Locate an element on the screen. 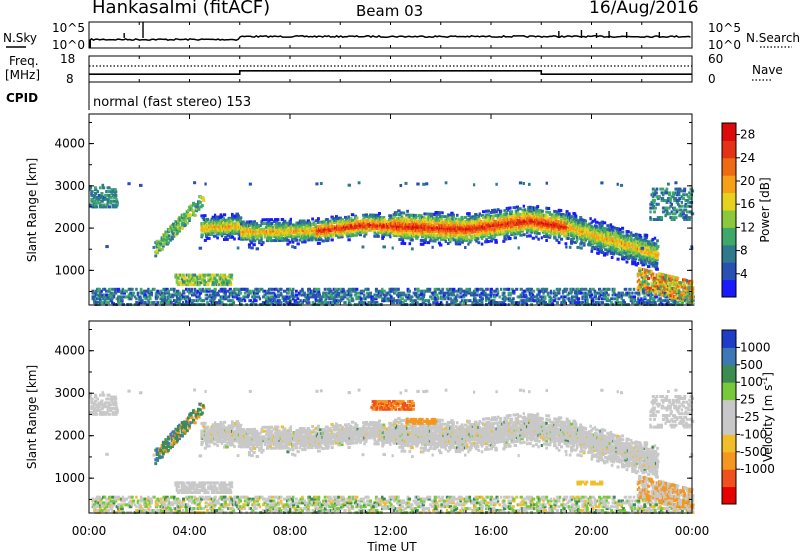  beam-title: Beam 03 is located at coordinates (390, 11).